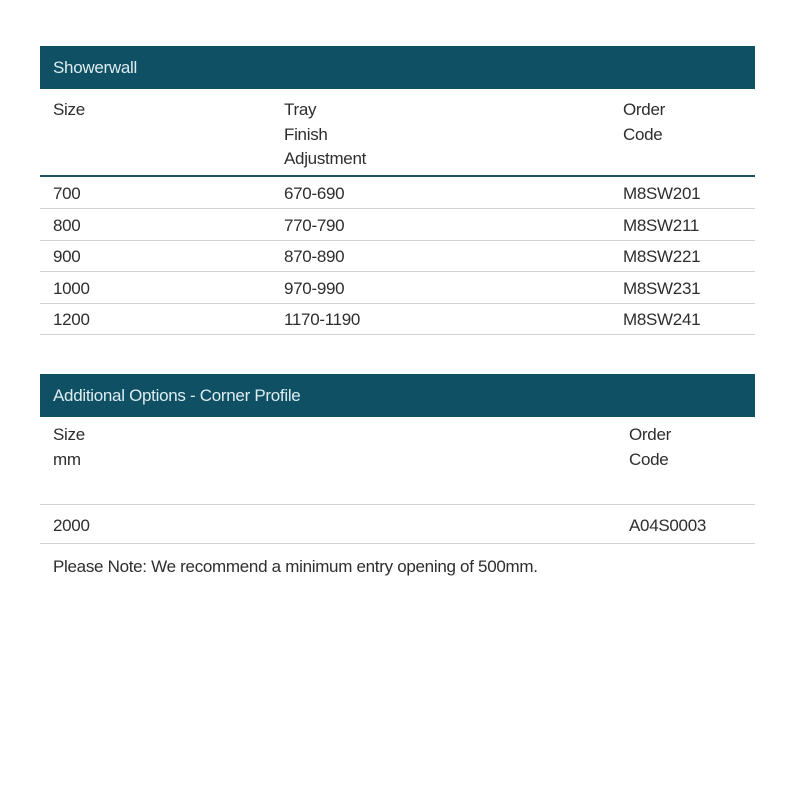 The height and width of the screenshot is (800, 800). What do you see at coordinates (397, 395) in the screenshot?
I see `corner-profile-title-bar: Additional Options - Corner Profile` at bounding box center [397, 395].